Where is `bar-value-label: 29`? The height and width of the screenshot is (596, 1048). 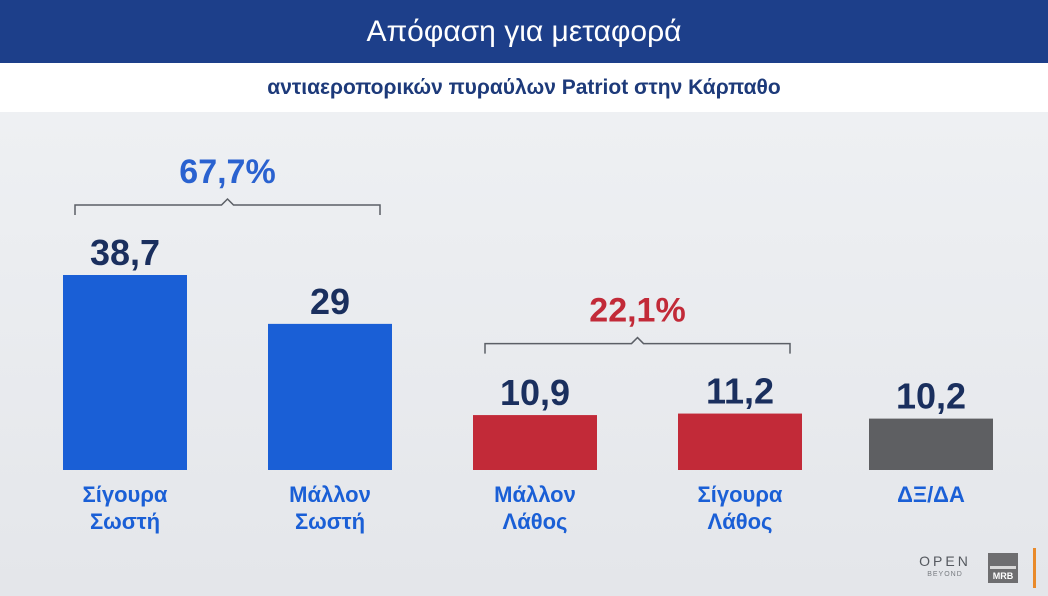 bar-value-label: 29 is located at coordinates (330, 301).